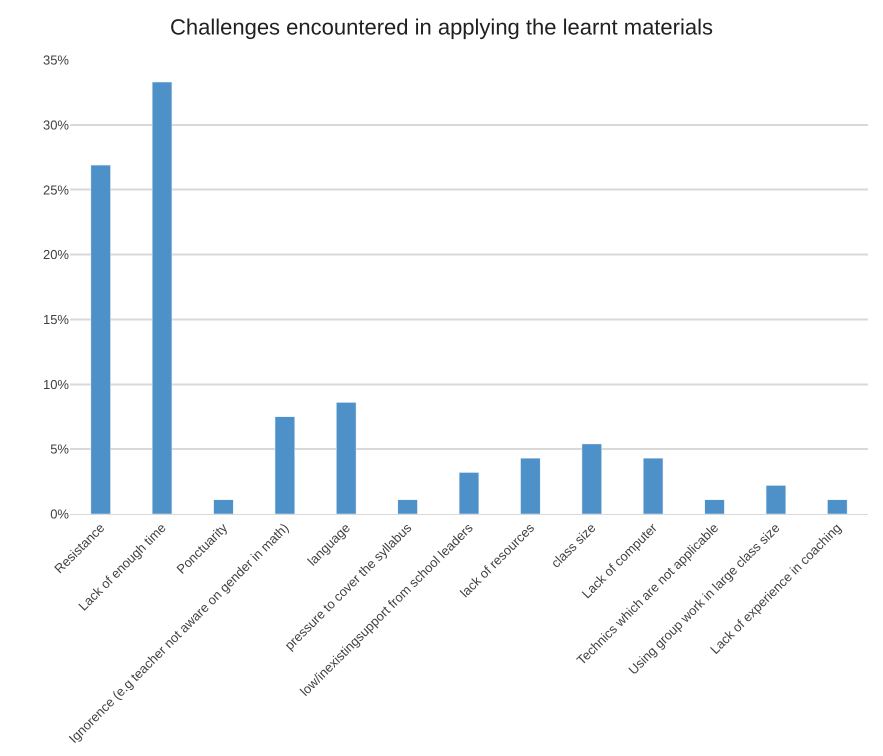 Image resolution: width=883 pixels, height=756 pixels. Describe the element at coordinates (442, 27) in the screenshot. I see `chart-title: Challenges encountered in applying the learnt materials` at that location.